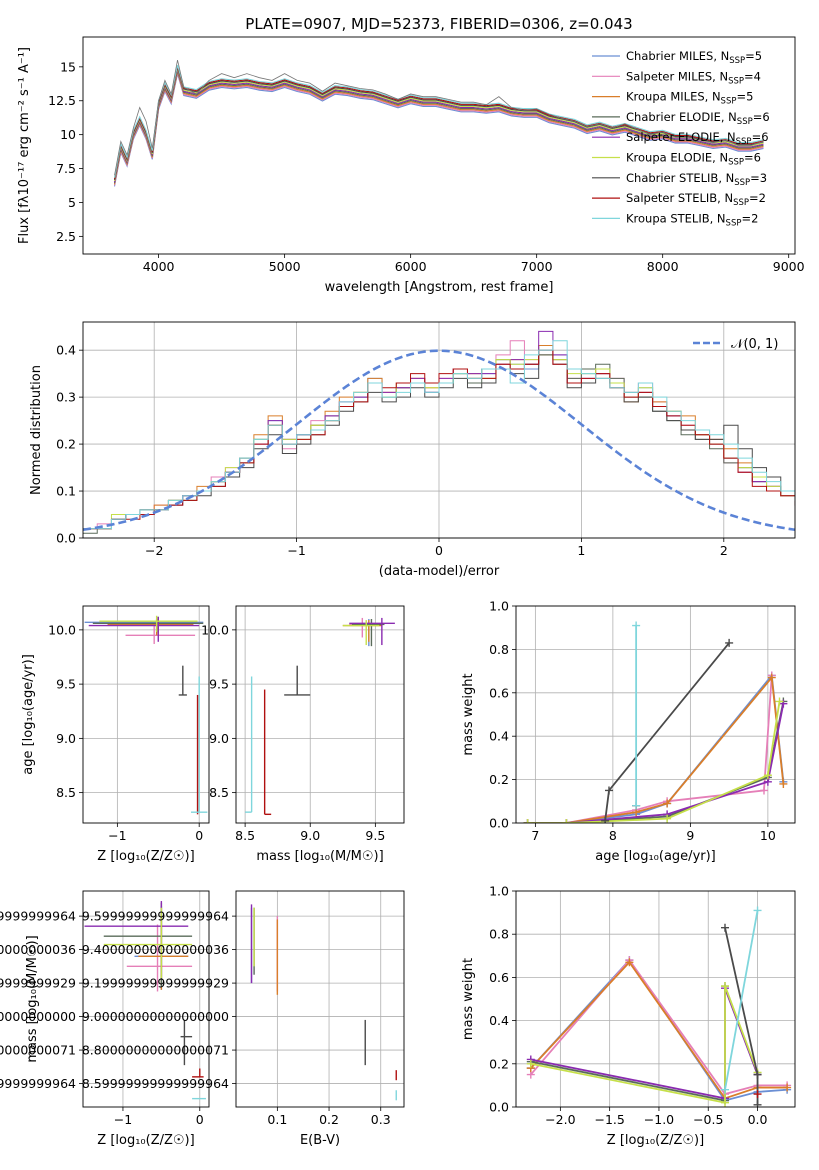 This screenshot has width=819, height=1170. I want to click on y-tick-label: 9.40000000000000036, so click(155, 949).